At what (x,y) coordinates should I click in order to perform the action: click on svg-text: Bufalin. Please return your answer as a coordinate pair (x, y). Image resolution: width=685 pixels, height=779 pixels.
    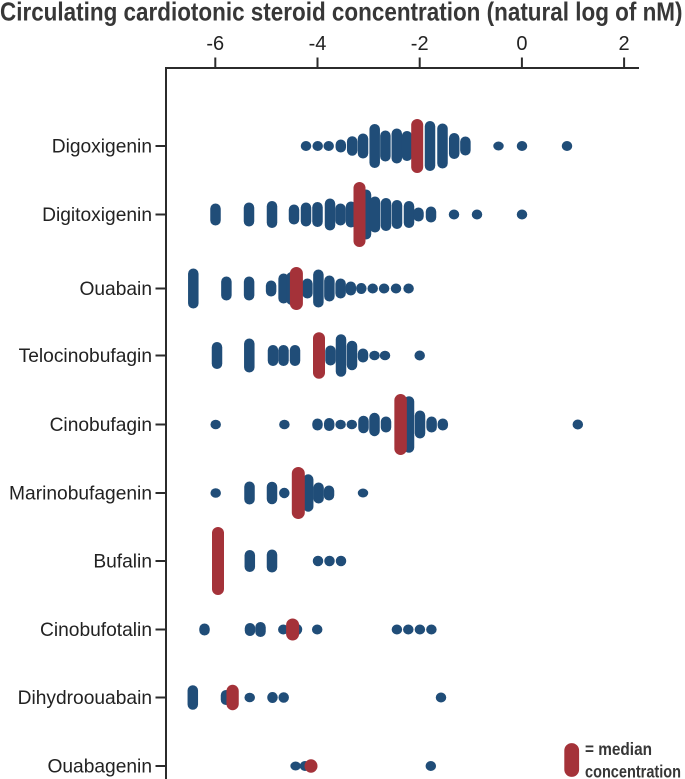
    Looking at the image, I should click on (122, 562).